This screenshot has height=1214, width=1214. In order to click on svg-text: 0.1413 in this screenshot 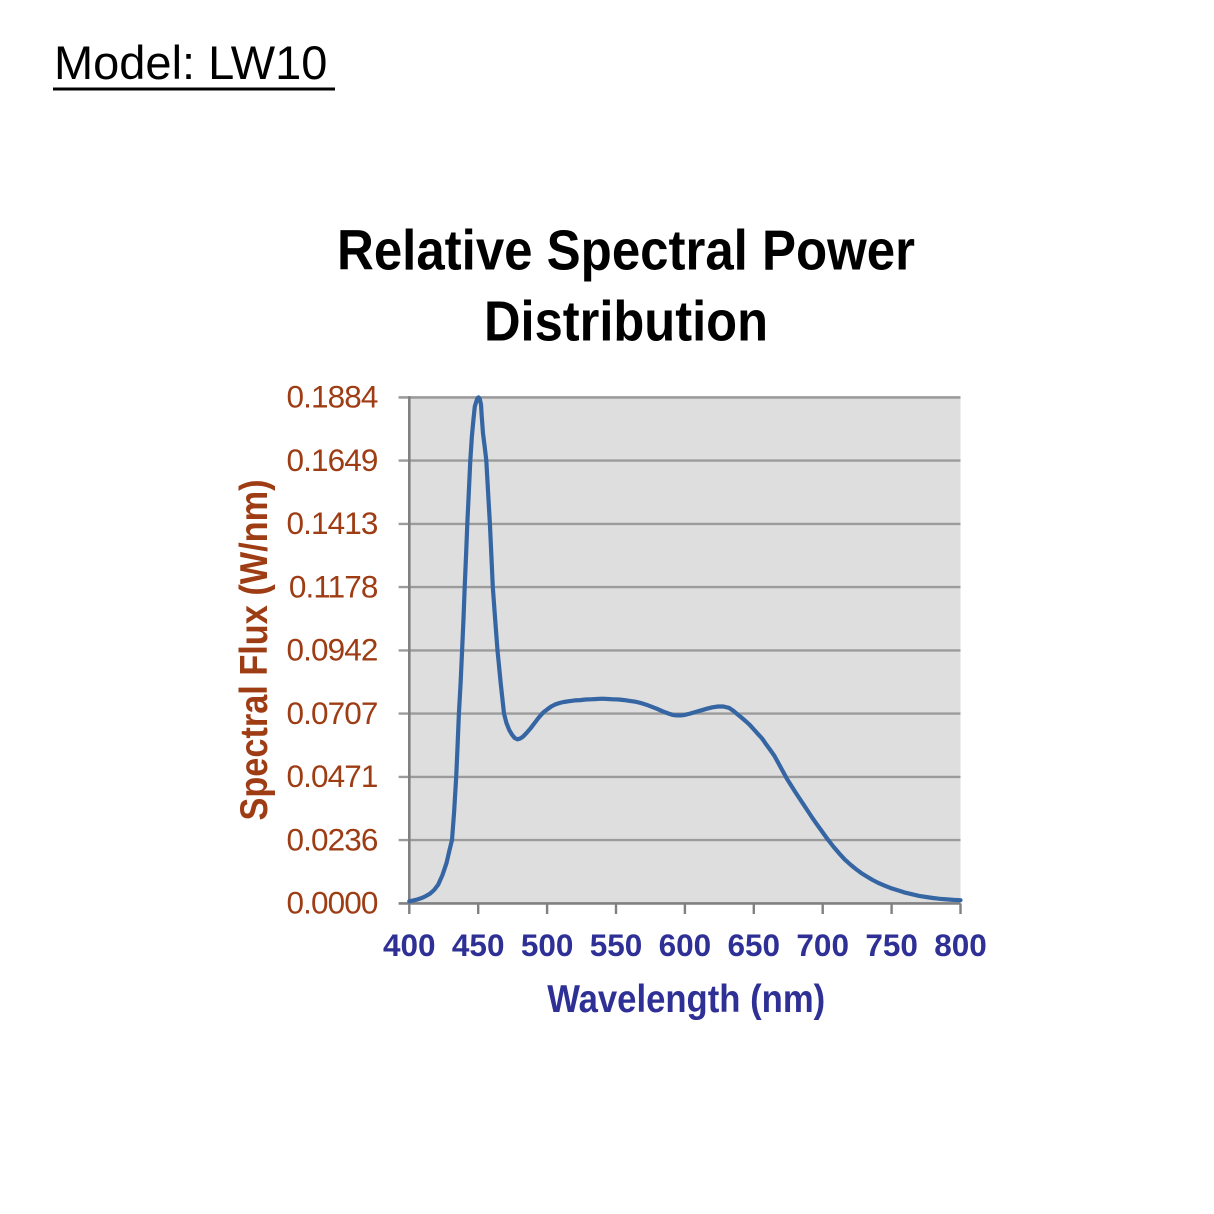, I will do `click(332, 523)`.